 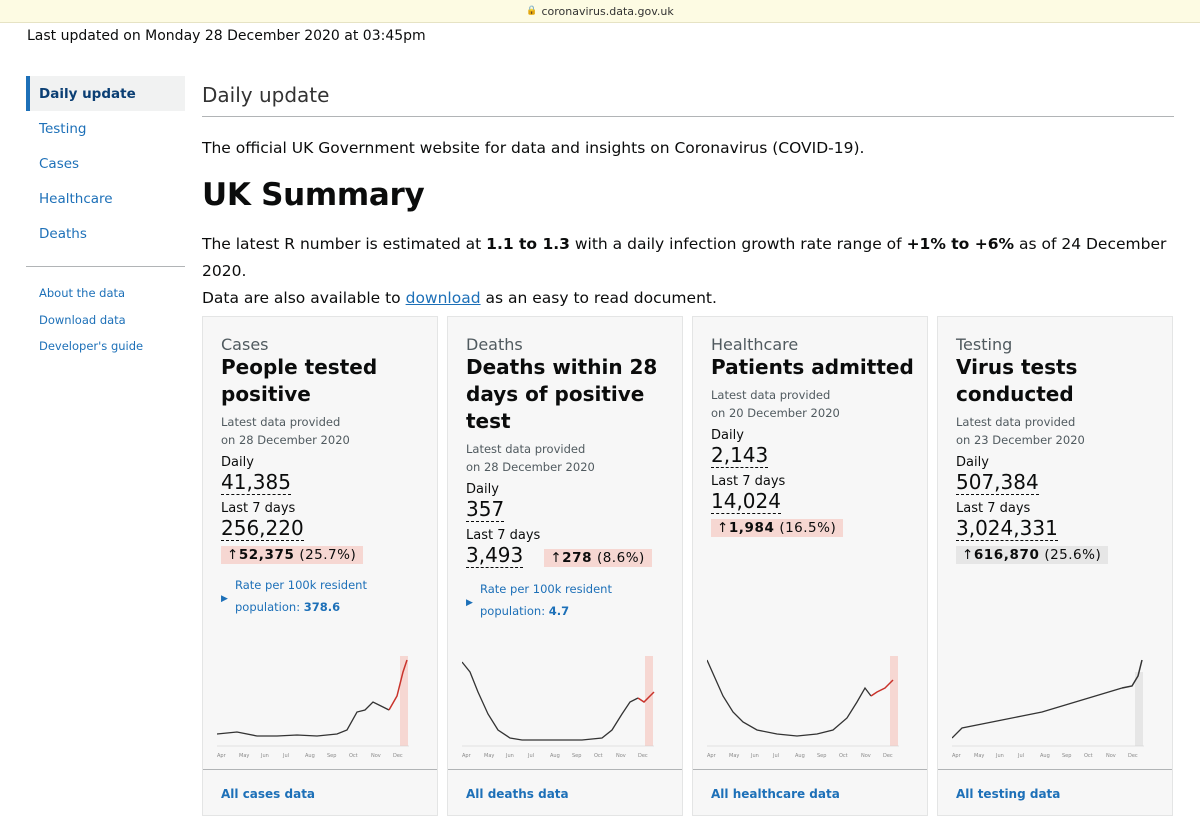 What do you see at coordinates (376, 756) in the screenshot?
I see `month-tick-label: Nov` at bounding box center [376, 756].